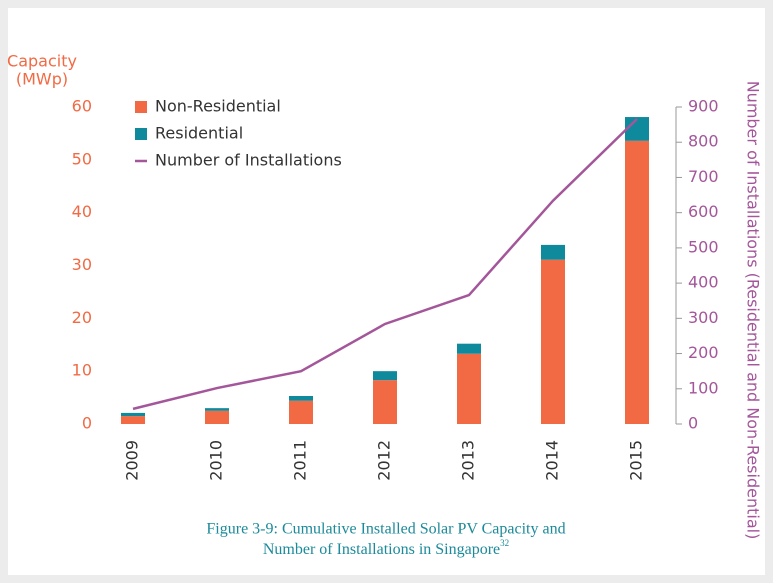 This screenshot has width=773, height=583. I want to click on x-tick-label: 2014, so click(552, 460).